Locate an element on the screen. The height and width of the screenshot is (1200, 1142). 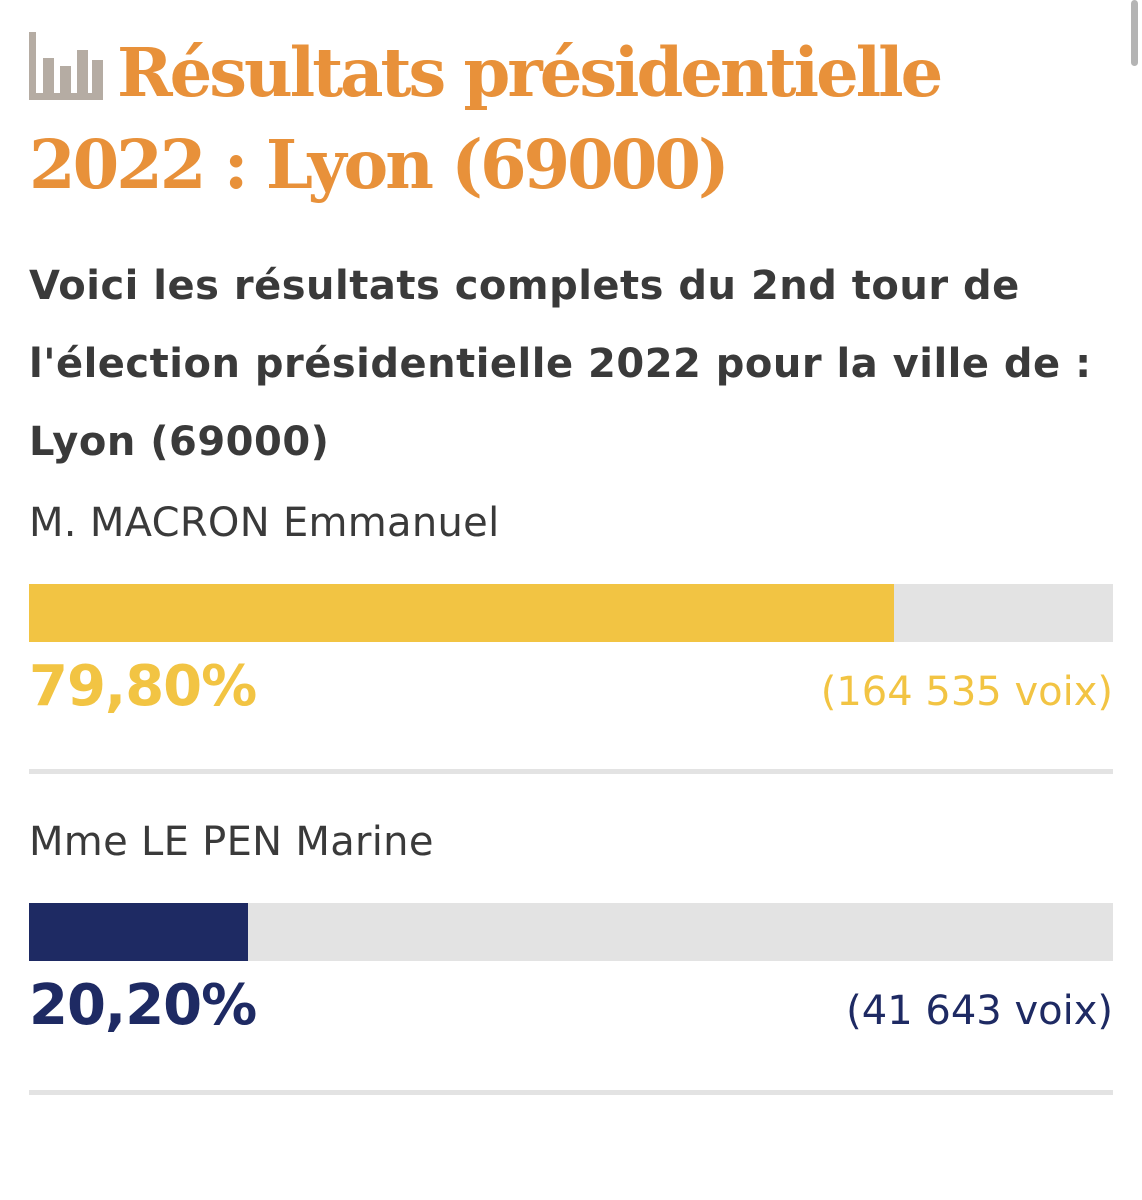
votes-label: (41 643 voix) is located at coordinates (979, 1011).